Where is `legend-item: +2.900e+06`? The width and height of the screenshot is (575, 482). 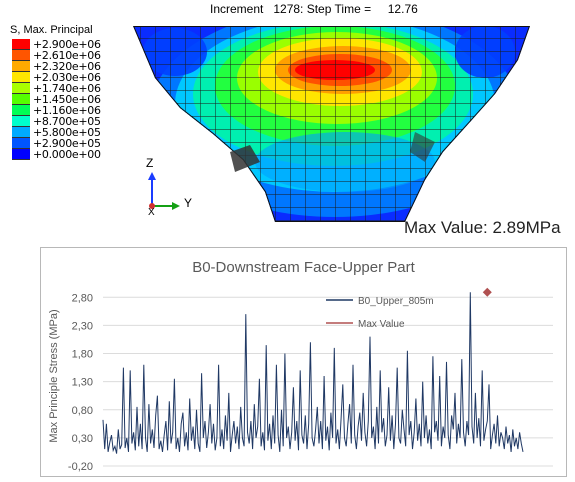 legend-item: +2.900e+06 is located at coordinates (65, 44).